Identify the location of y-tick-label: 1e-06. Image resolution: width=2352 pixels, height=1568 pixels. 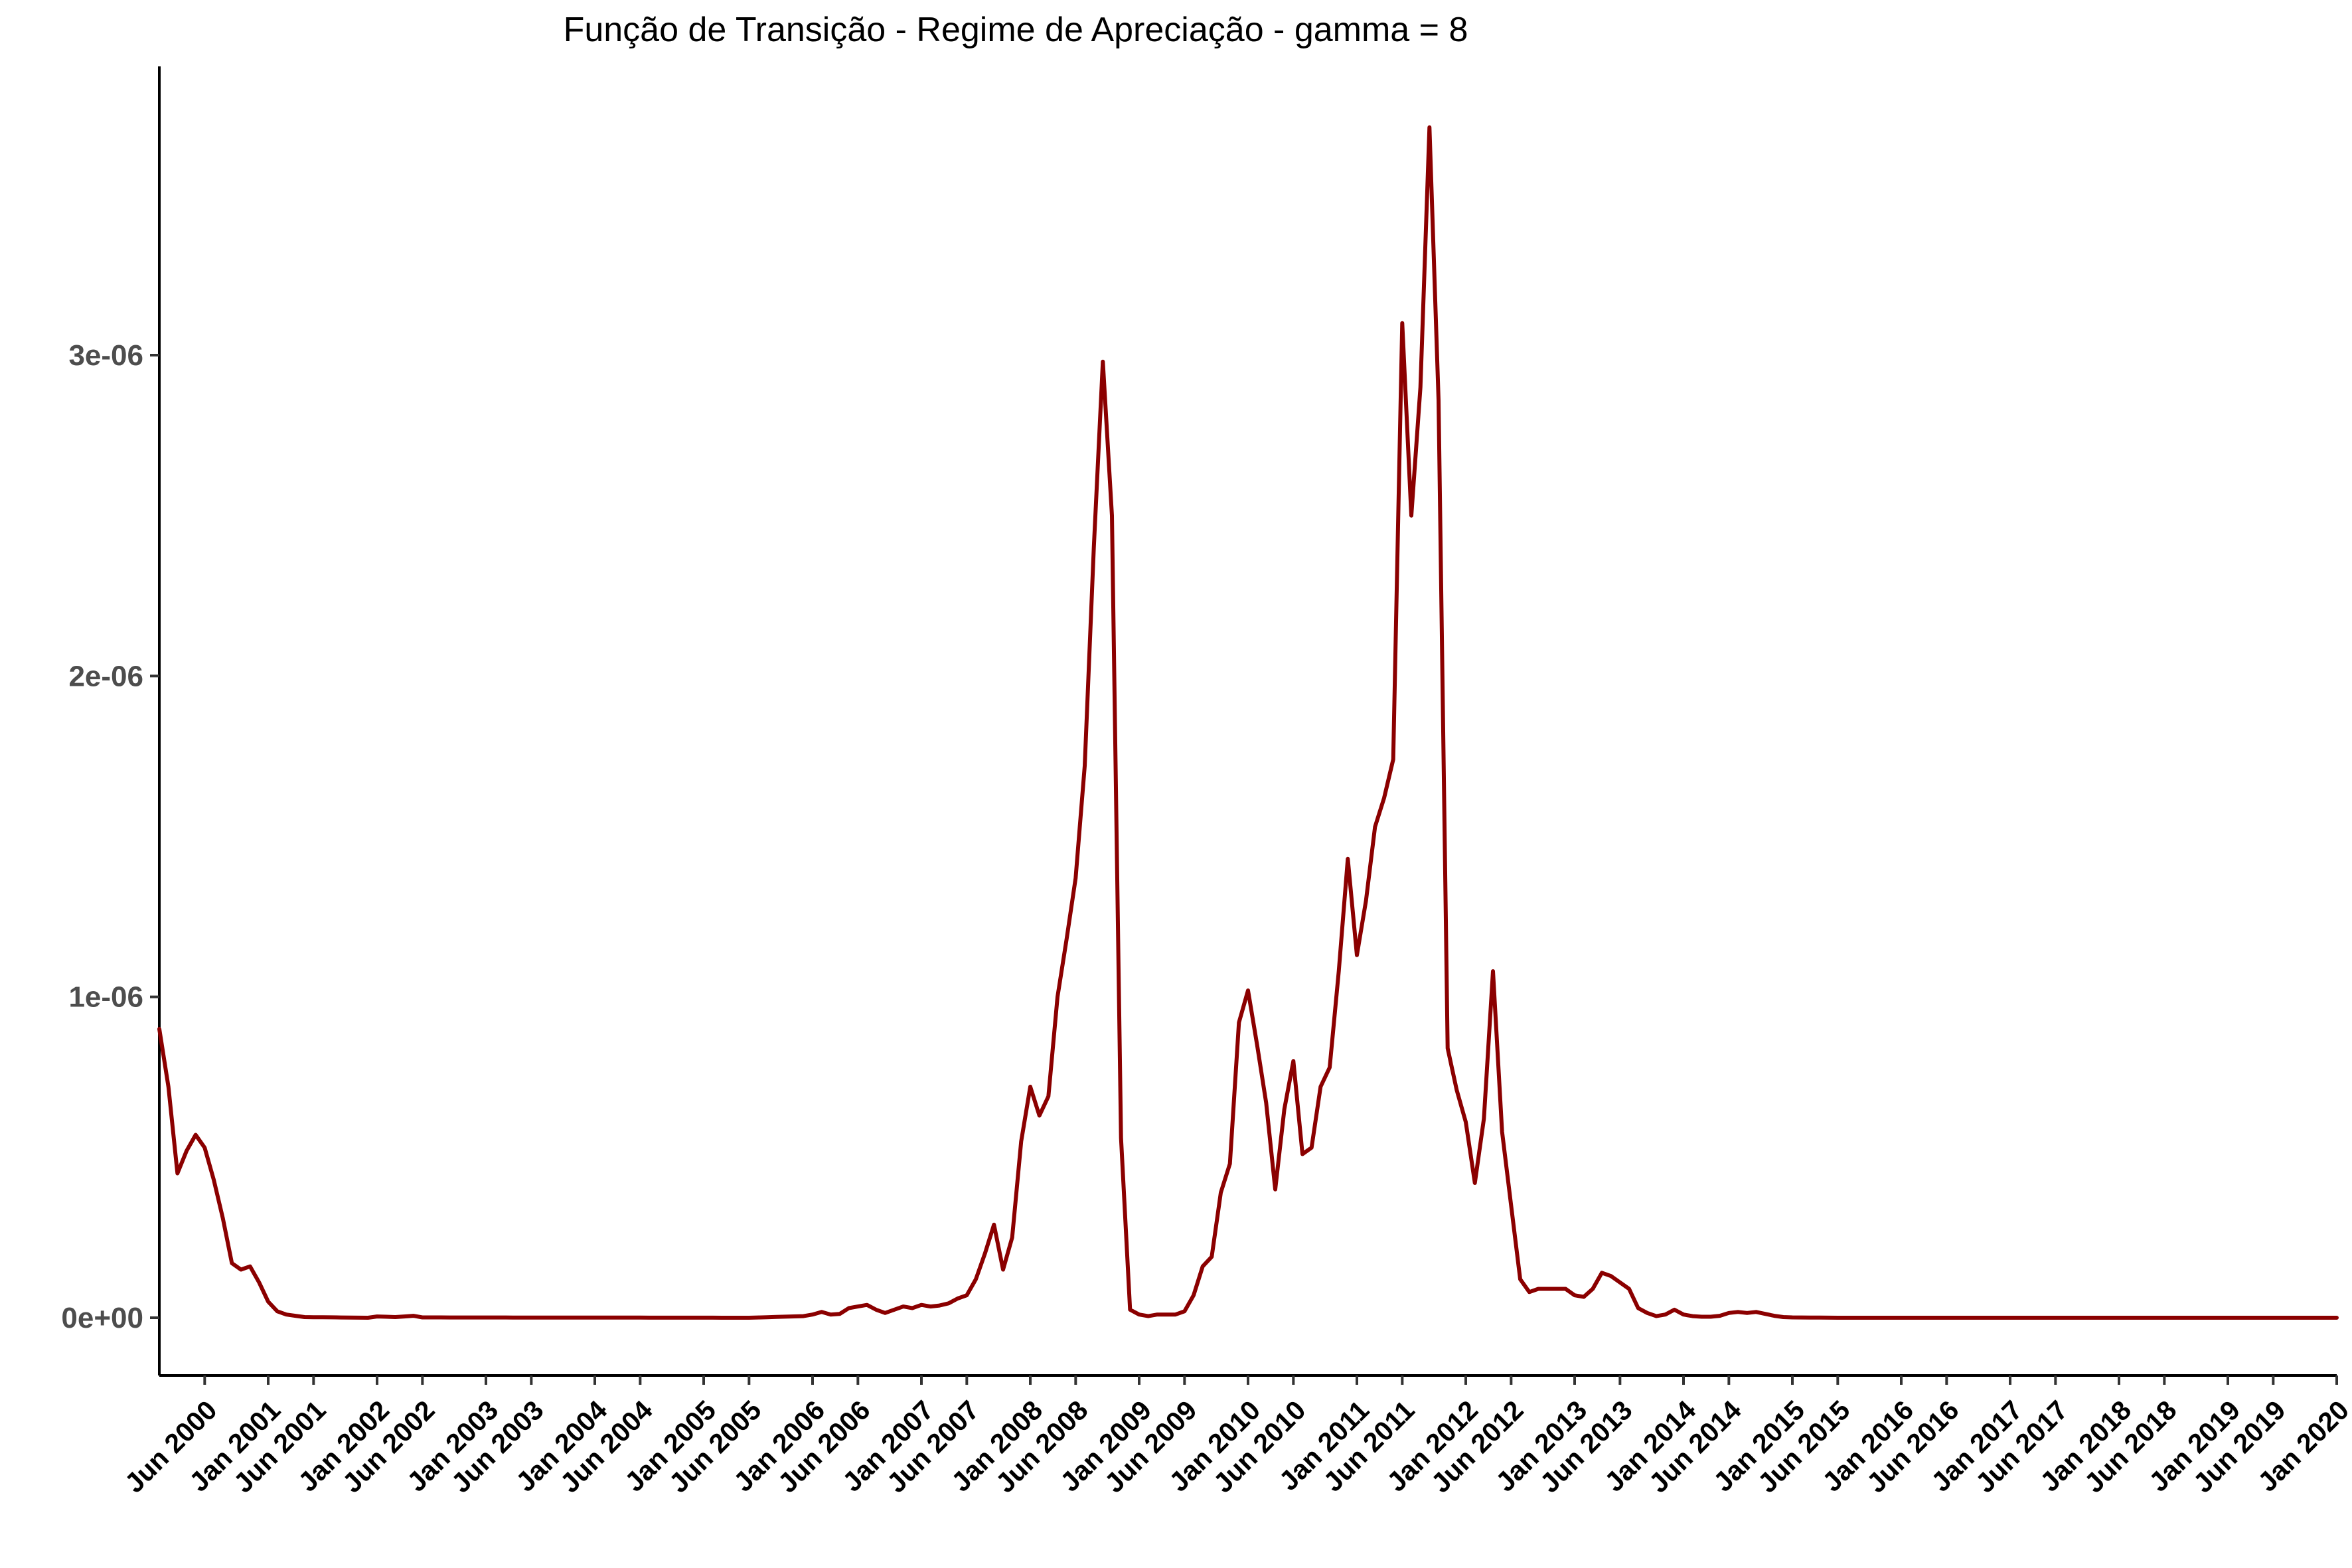
(106, 998).